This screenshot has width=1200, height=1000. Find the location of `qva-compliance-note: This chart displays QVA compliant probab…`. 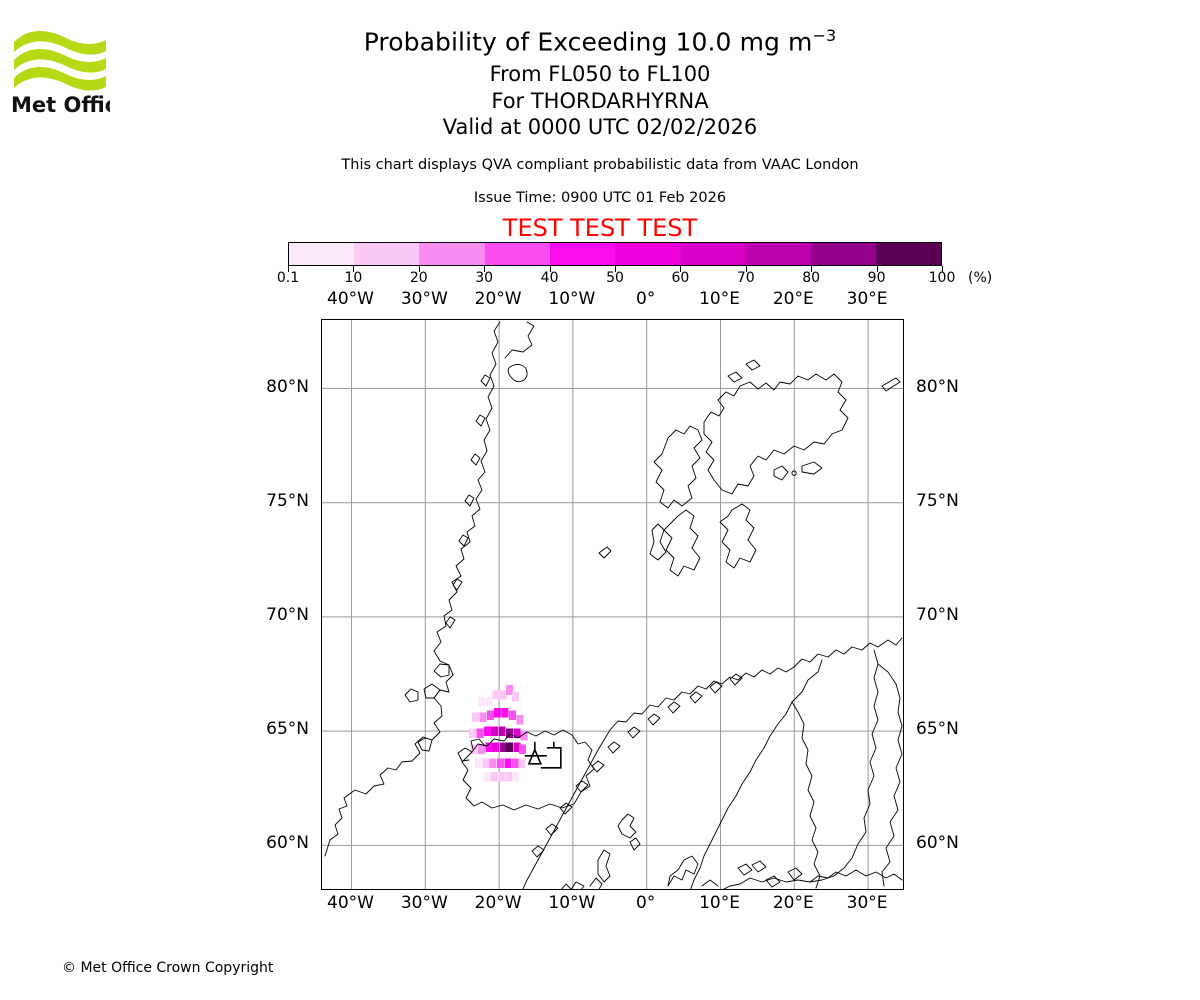

qva-compliance-note: This chart displays QVA compliant probab… is located at coordinates (600, 165).